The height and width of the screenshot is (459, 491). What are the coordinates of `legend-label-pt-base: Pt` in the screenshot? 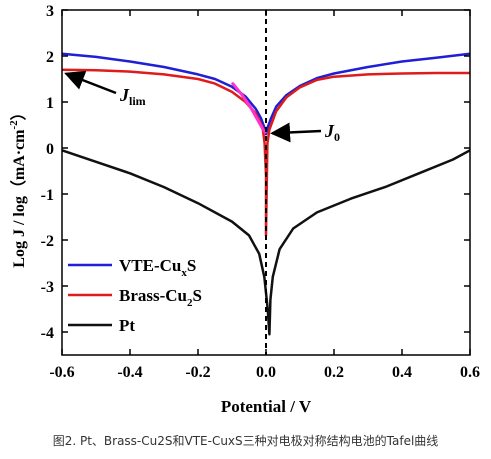 It's located at (127, 325).